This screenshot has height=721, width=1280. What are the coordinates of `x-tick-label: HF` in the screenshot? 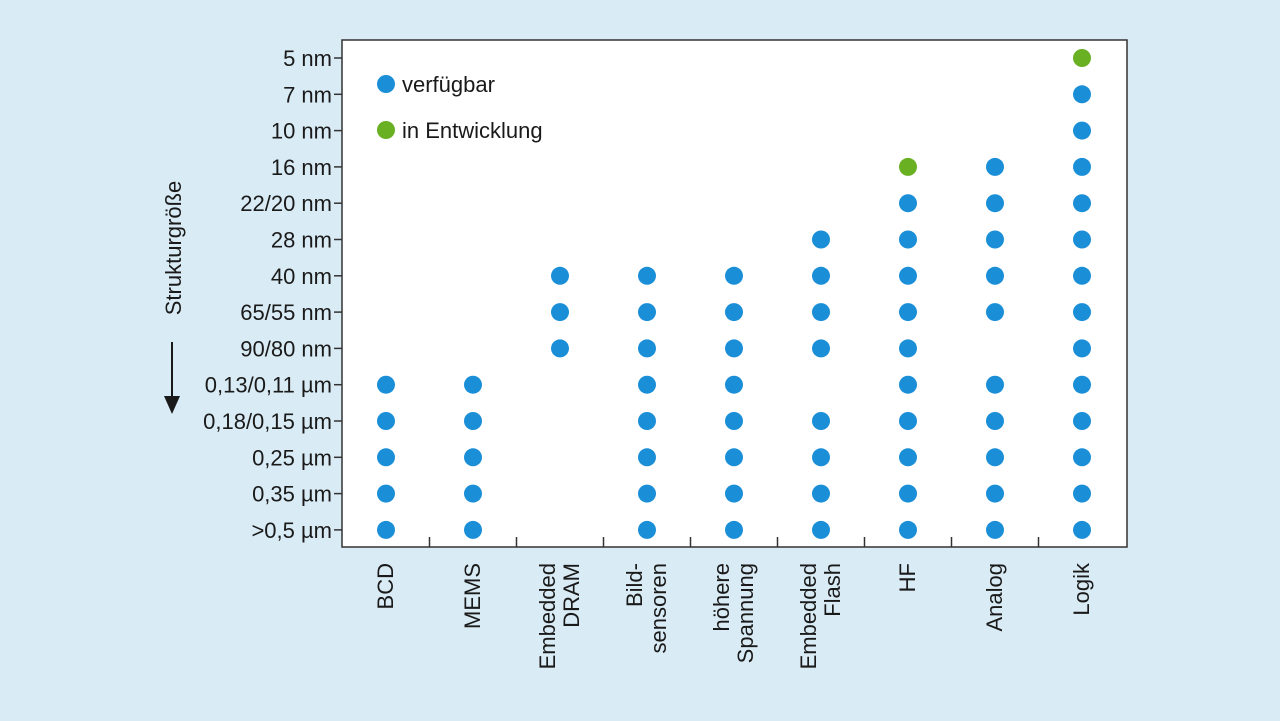 It's located at (907, 577).